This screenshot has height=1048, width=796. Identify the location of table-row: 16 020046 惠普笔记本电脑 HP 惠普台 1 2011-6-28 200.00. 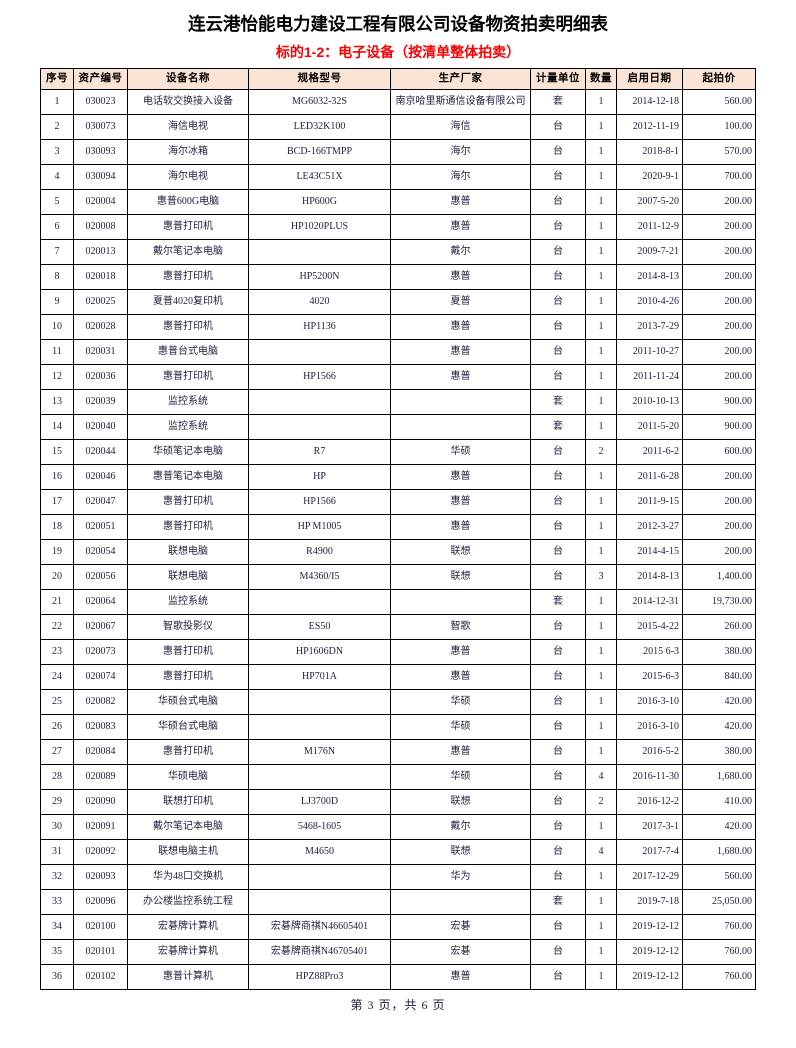
(398, 477).